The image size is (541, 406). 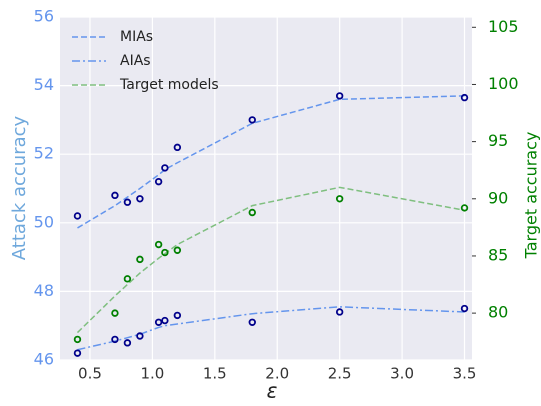 I want to click on y-tick-label: 56, so click(x=44, y=16).